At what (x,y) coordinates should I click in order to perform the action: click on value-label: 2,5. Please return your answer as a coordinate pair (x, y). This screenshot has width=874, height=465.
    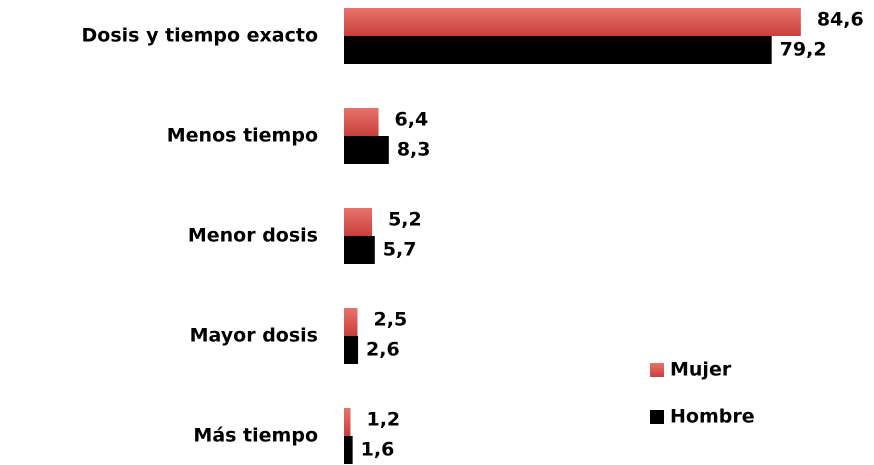
    Looking at the image, I should click on (391, 320).